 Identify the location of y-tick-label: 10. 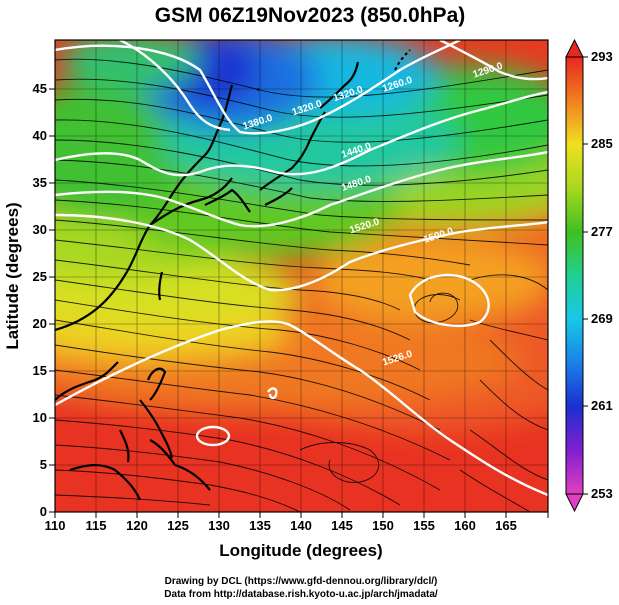
(40, 417).